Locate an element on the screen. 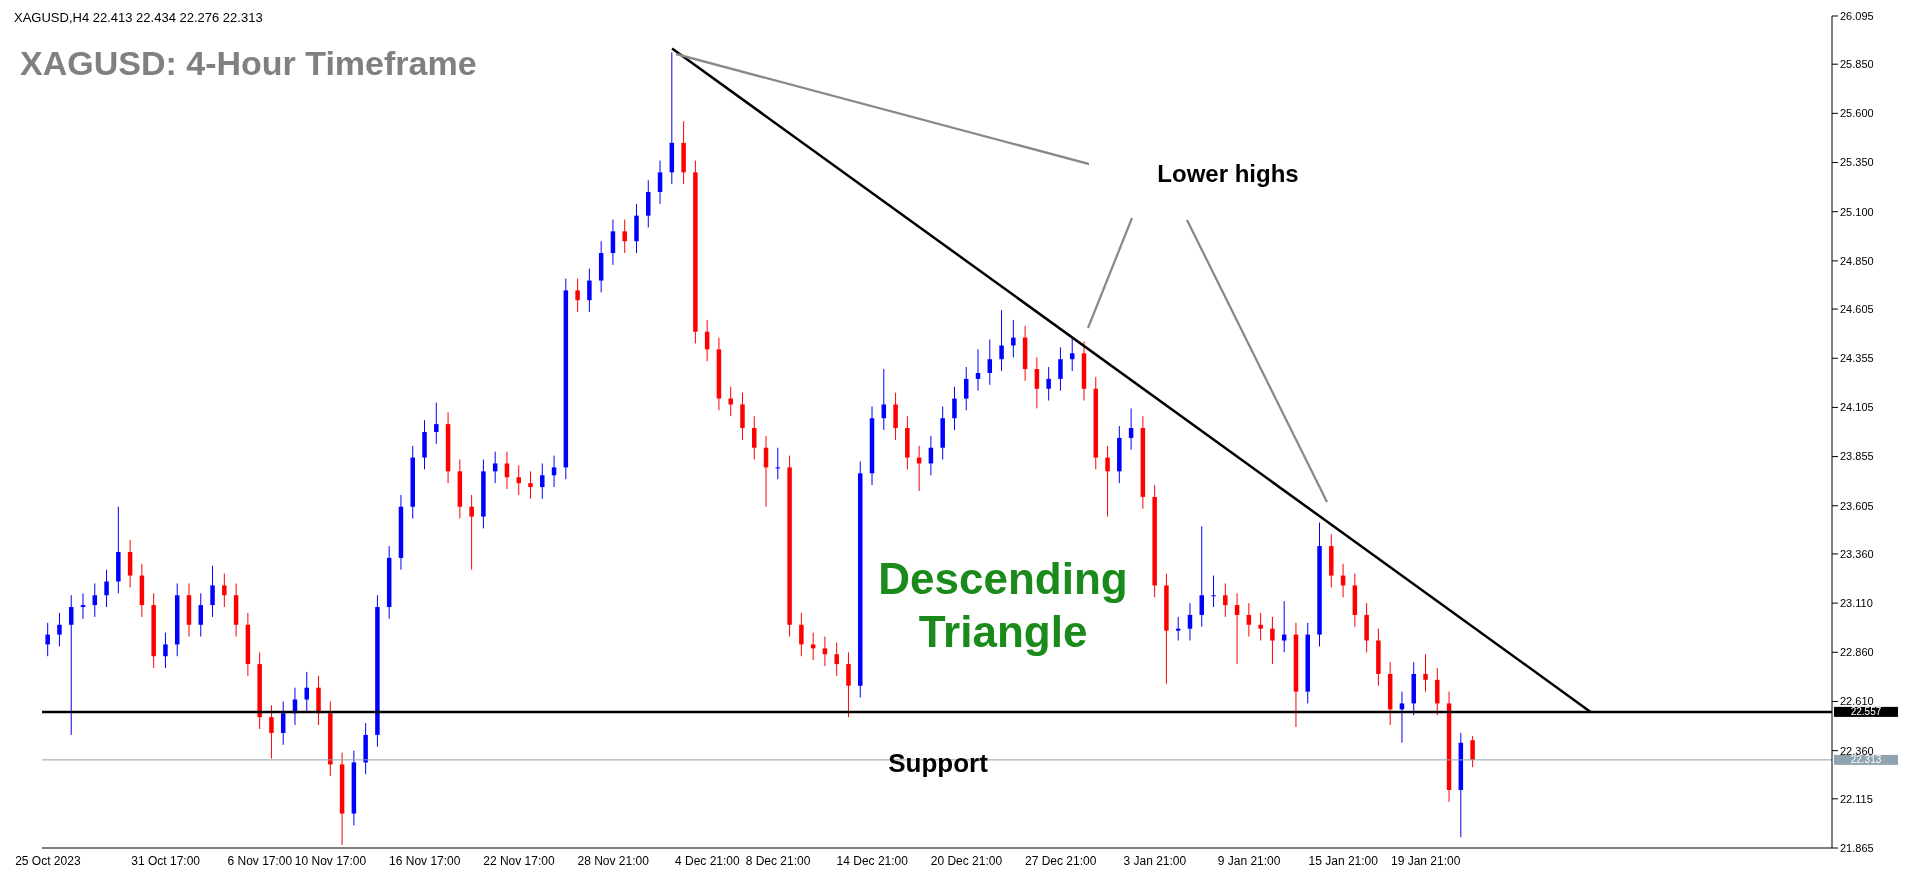 The height and width of the screenshot is (884, 1916). y-tick-label: 23.110 is located at coordinates (1856, 603).